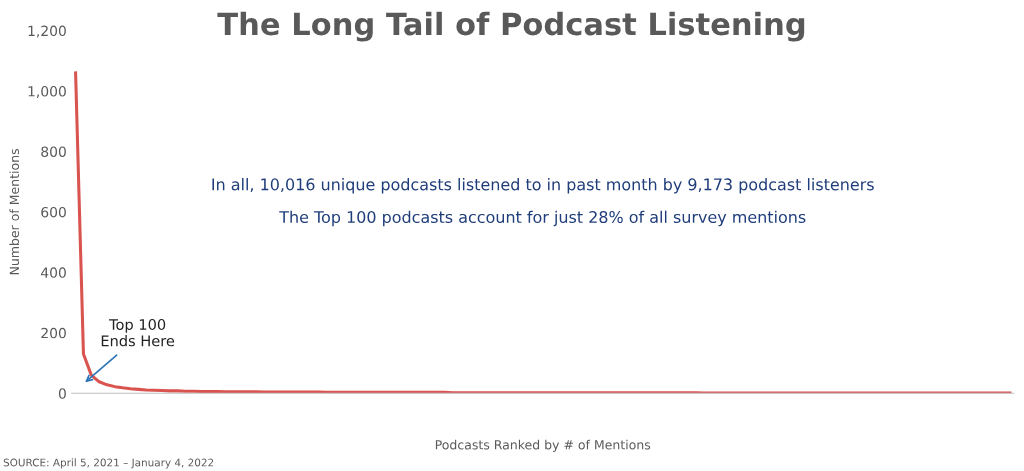  I want to click on y-tick-label: 400, so click(53, 272).